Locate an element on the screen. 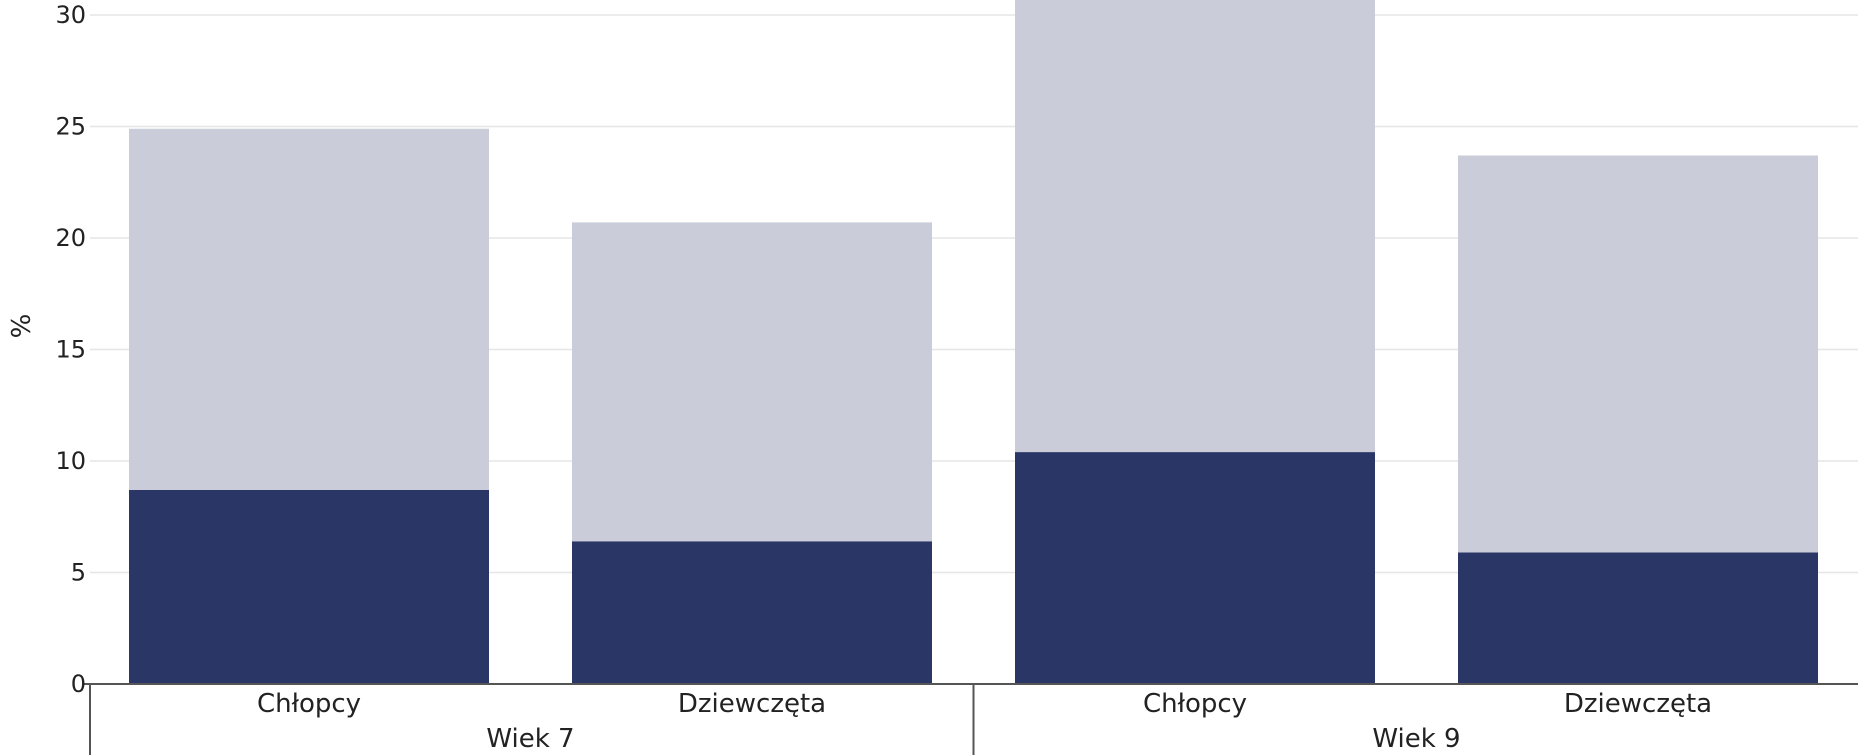 The image size is (1858, 755). y-tick-label: 0 is located at coordinates (78, 684).